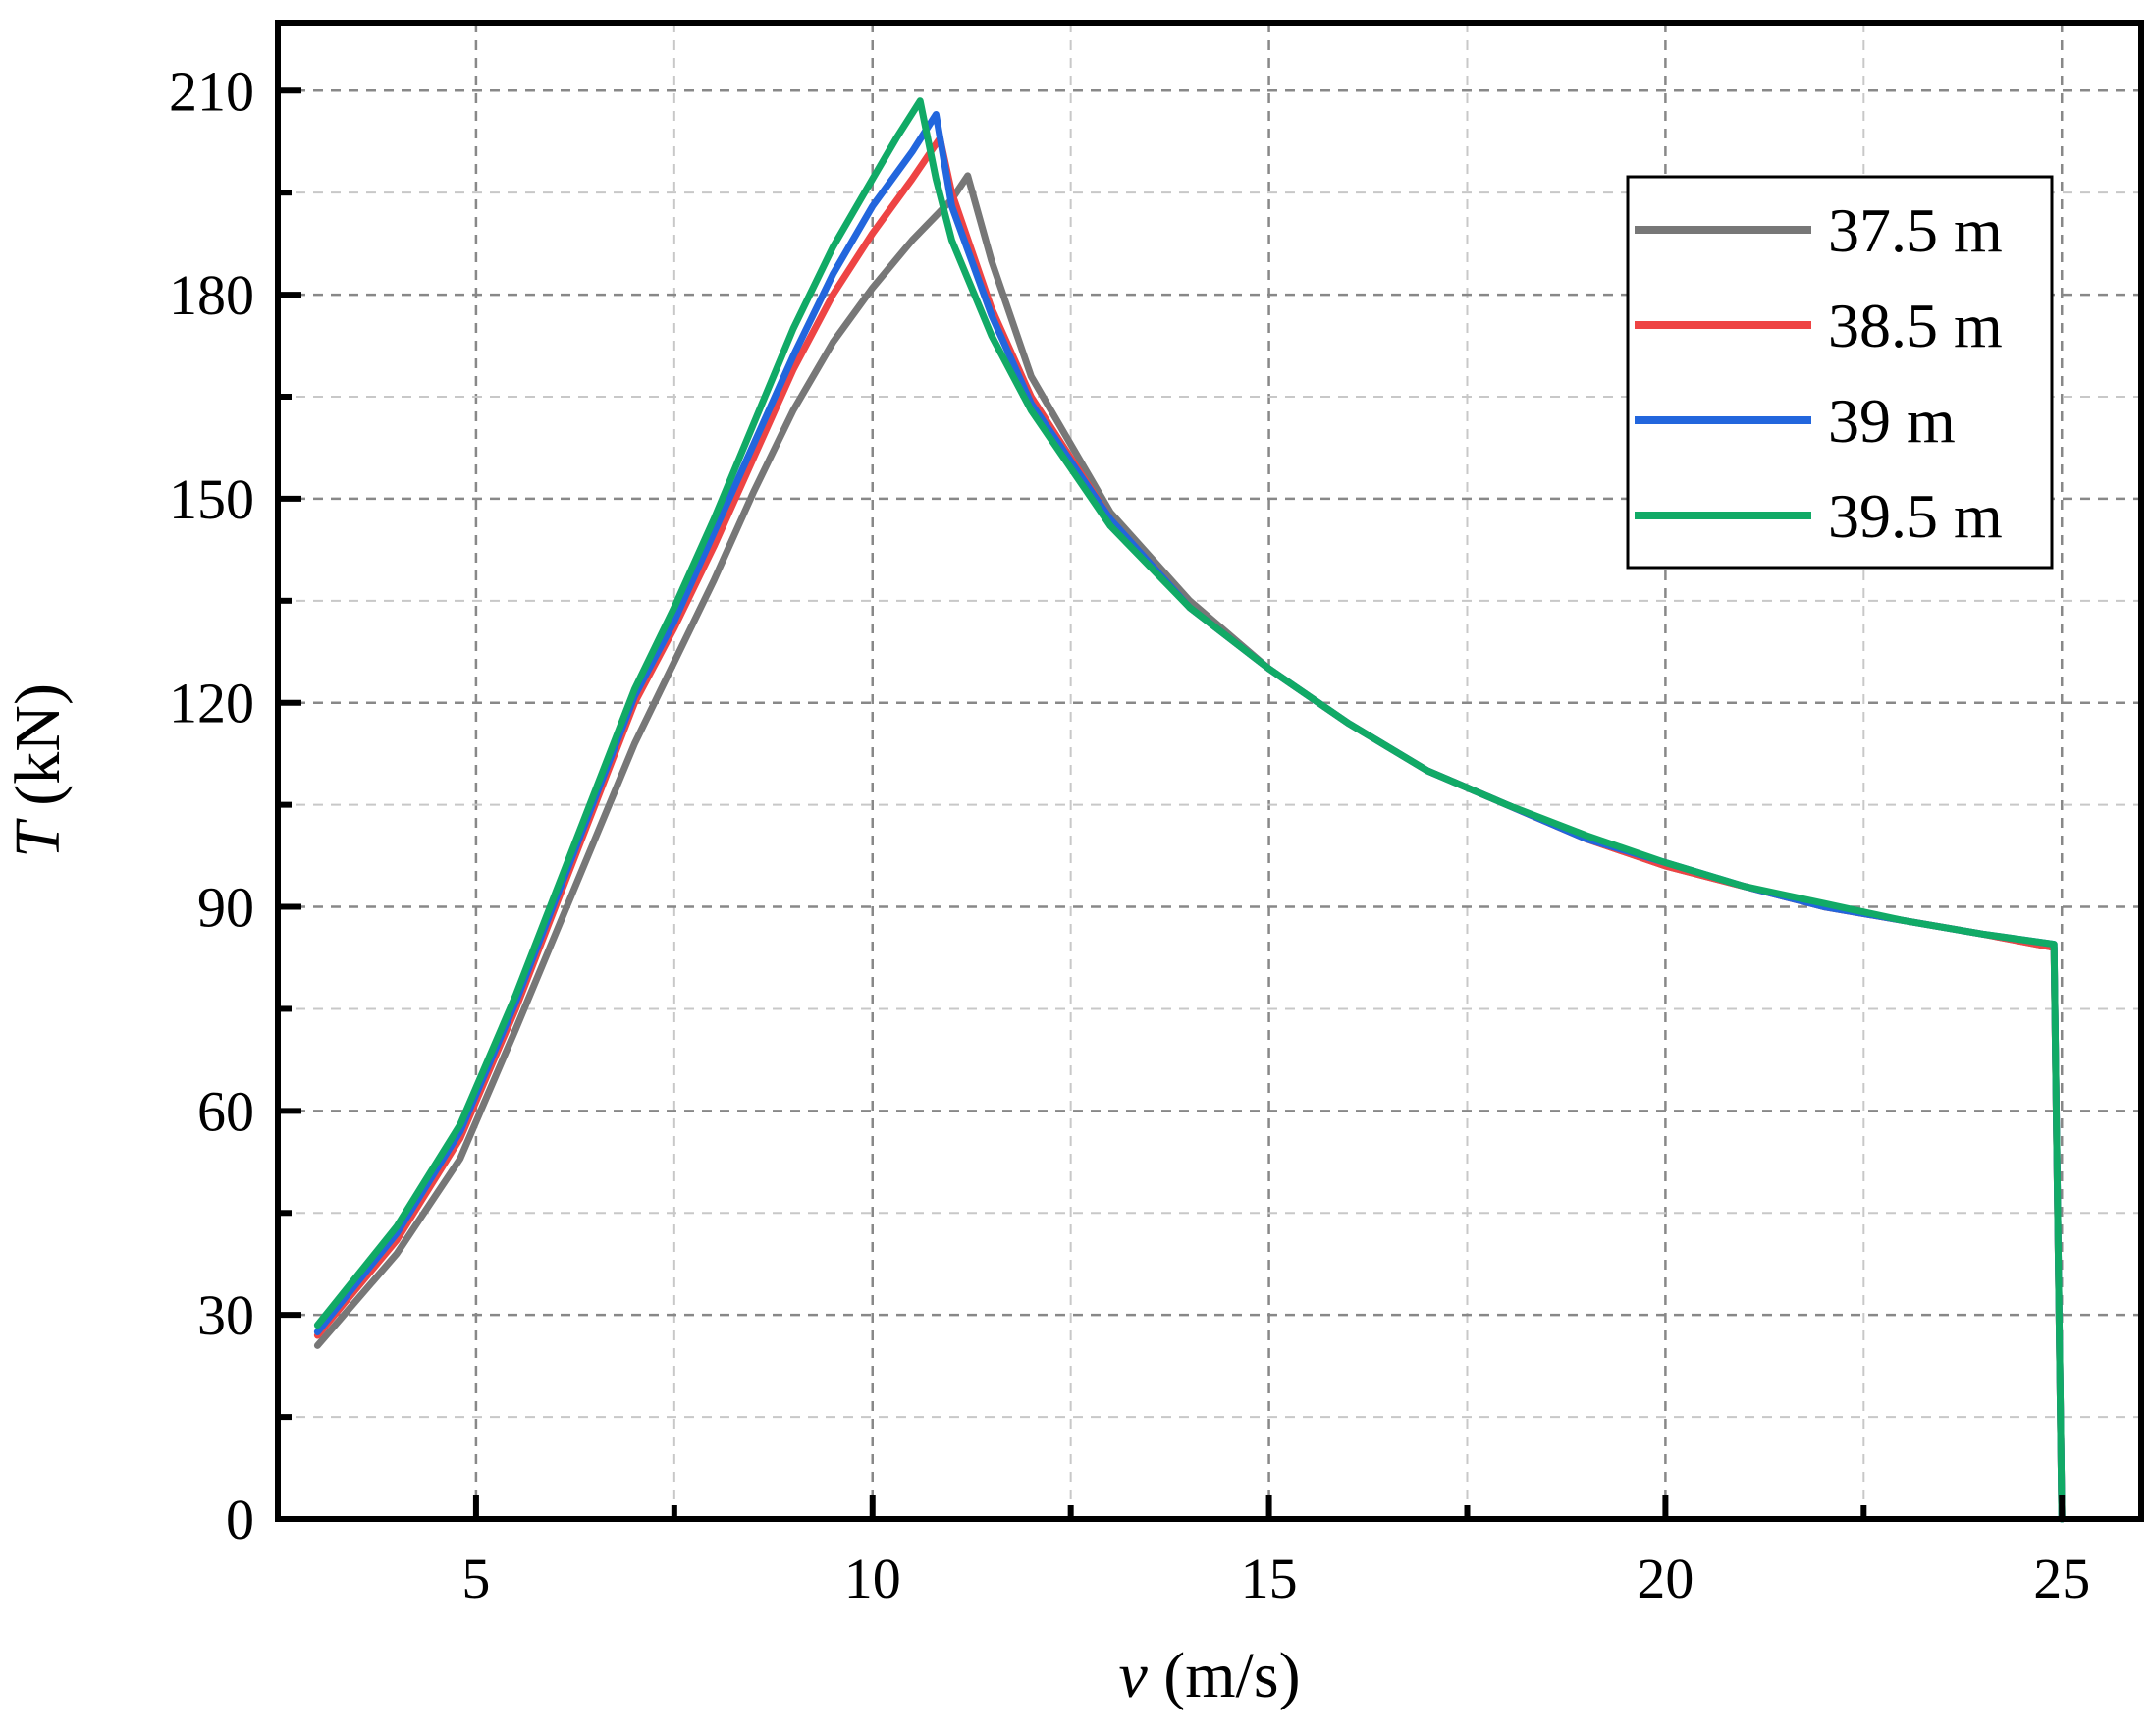  I want to click on x-tick-label: 10, so click(872, 1578).